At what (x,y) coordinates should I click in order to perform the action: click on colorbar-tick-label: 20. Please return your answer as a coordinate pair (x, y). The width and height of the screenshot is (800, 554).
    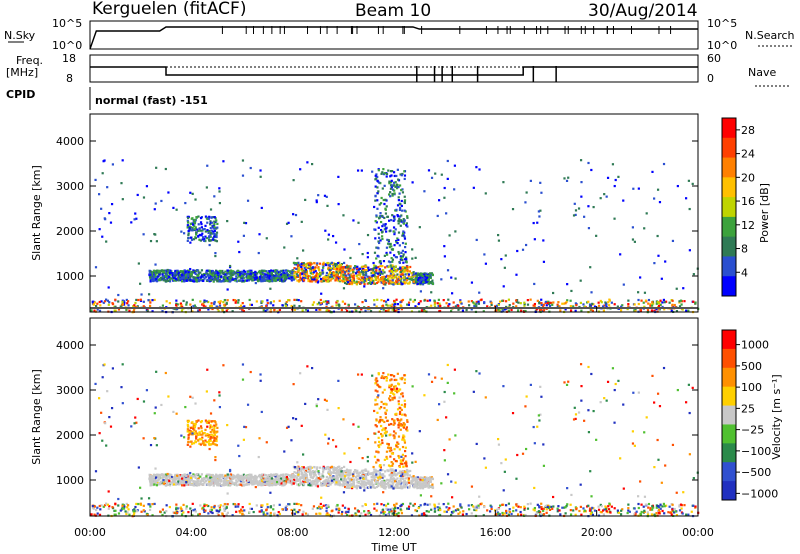
    Looking at the image, I should click on (748, 177).